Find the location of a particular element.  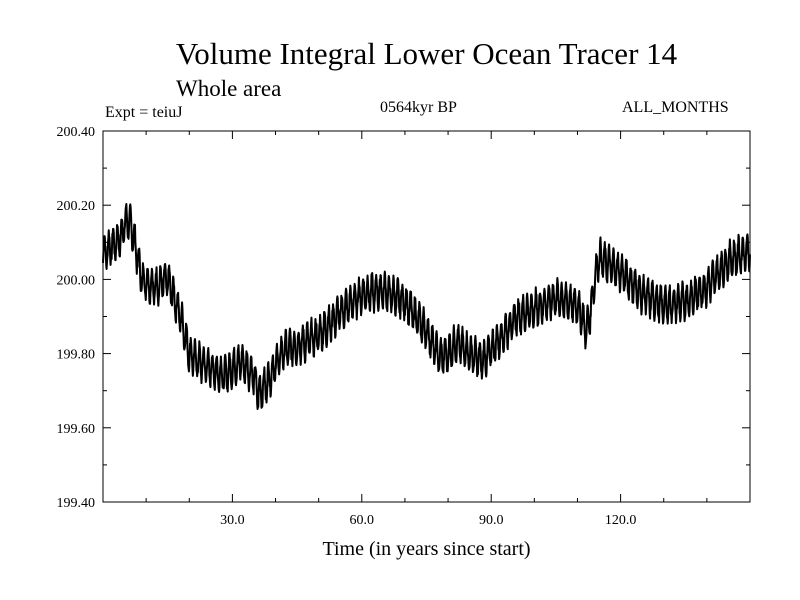

chart-title: Volume Integral Lower Ocean Tracer 14 is located at coordinates (426, 53).